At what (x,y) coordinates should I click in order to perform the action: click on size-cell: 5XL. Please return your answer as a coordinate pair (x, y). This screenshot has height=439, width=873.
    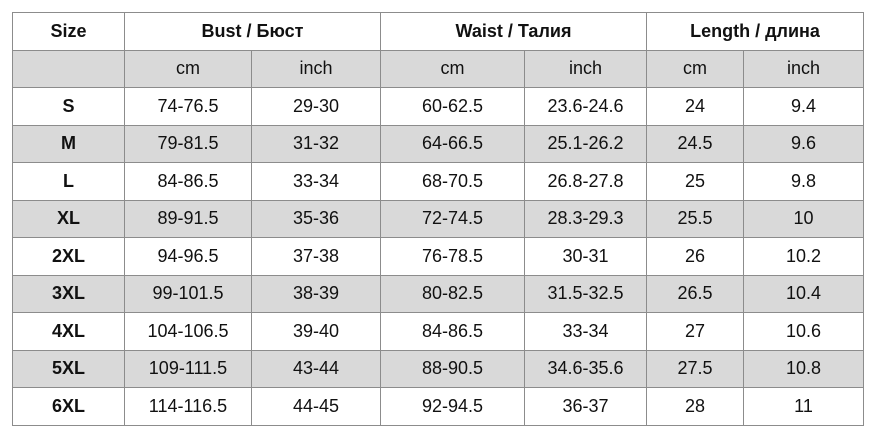
    Looking at the image, I should click on (68, 368).